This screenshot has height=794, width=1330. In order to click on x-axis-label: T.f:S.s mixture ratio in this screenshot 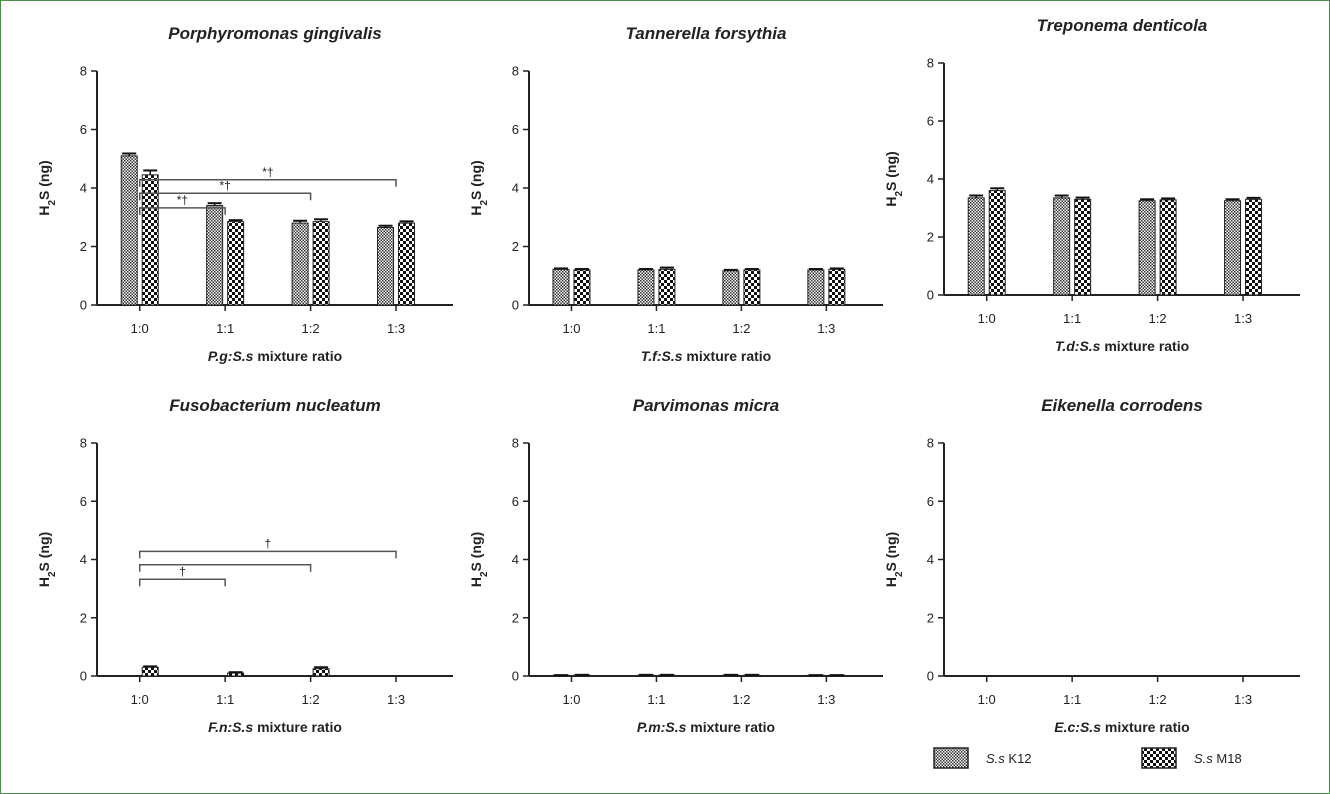, I will do `click(706, 356)`.